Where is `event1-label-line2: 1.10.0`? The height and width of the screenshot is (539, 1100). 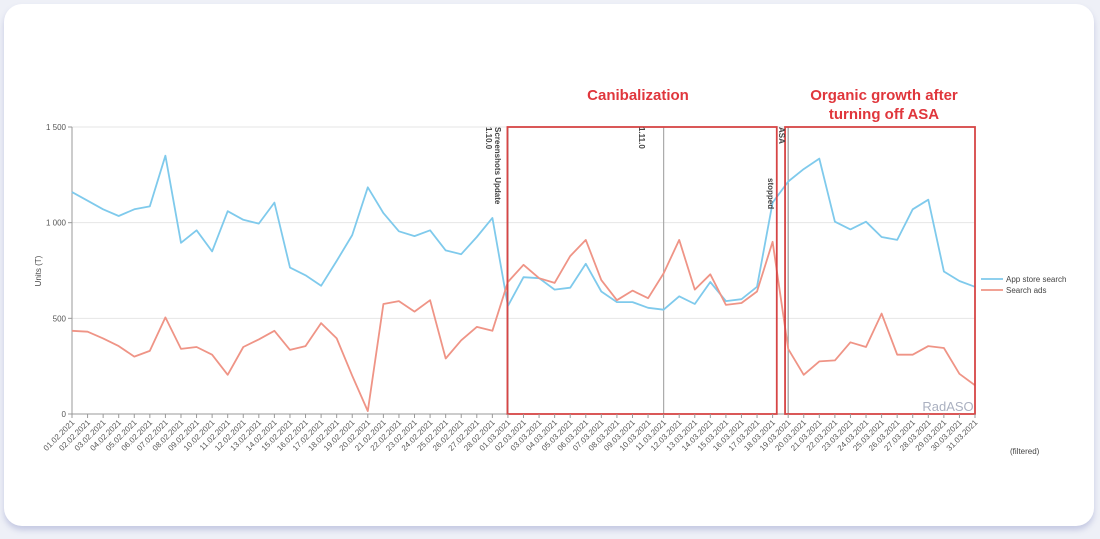
event1-label-line2: 1.10.0 is located at coordinates (488, 138).